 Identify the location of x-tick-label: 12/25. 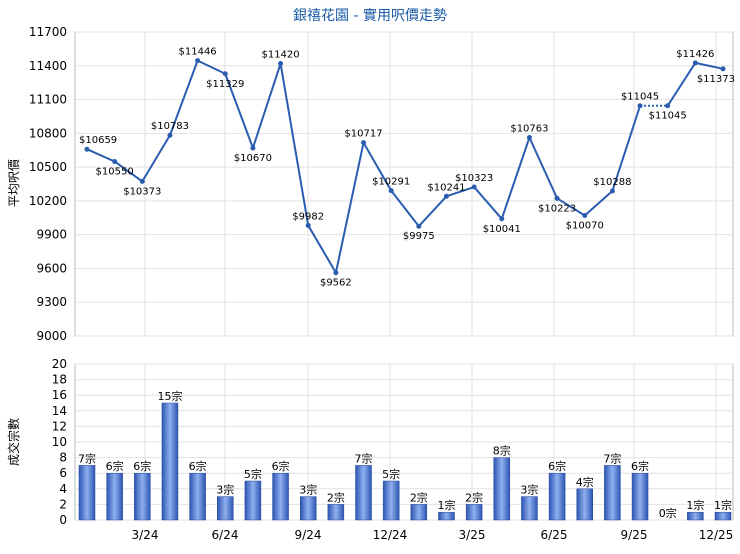
(716, 535).